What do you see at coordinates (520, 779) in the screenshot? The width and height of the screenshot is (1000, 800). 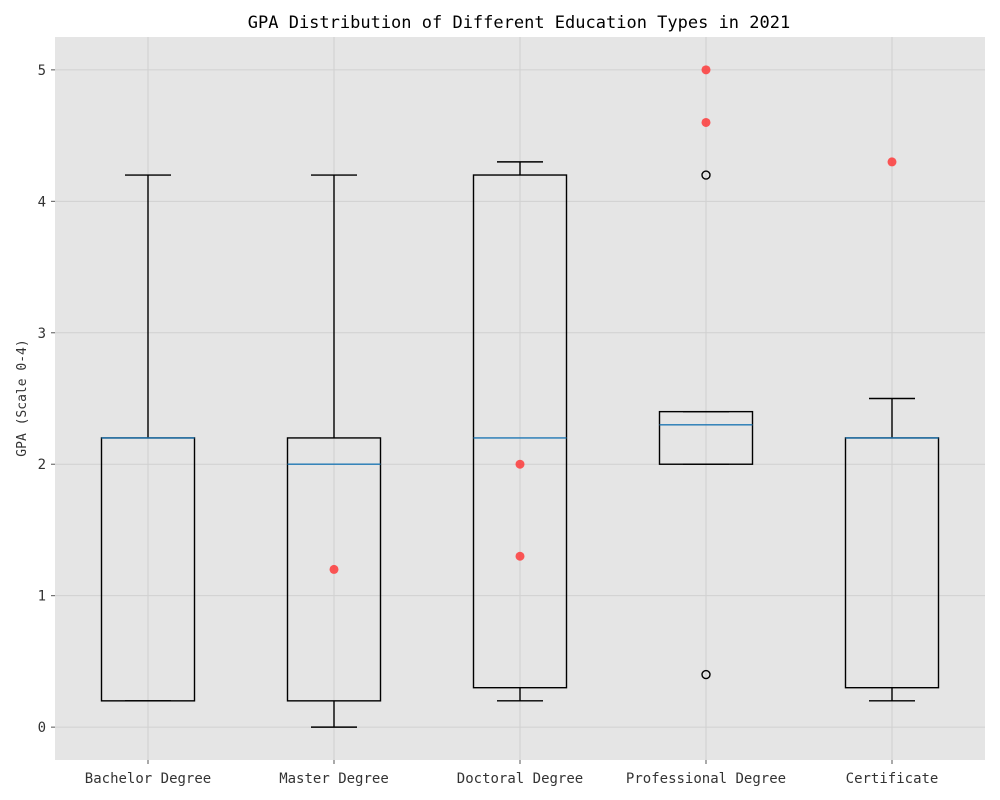 I see `x-tick-label: Doctoral Degree` at bounding box center [520, 779].